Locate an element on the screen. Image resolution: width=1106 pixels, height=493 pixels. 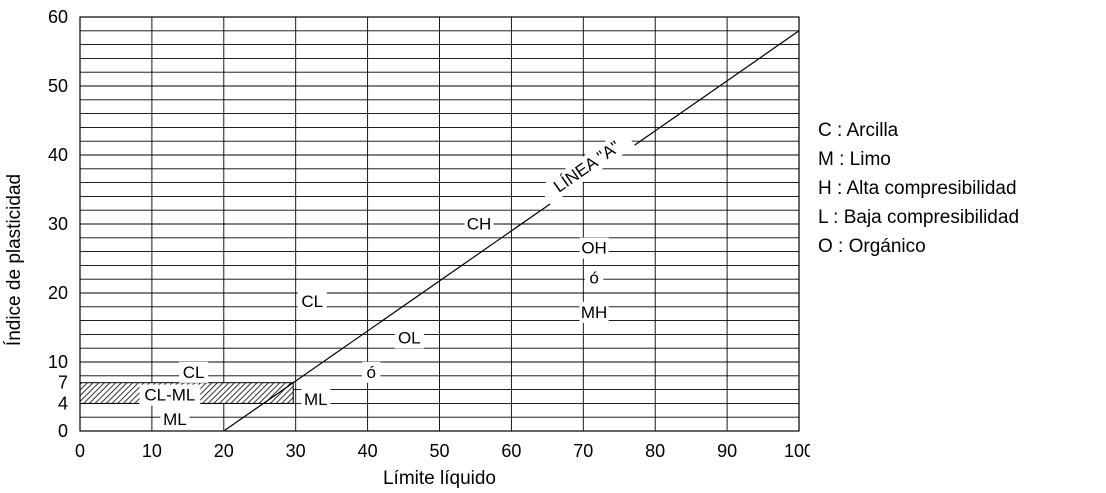
zone-label-oh-text: OH is located at coordinates (594, 248).